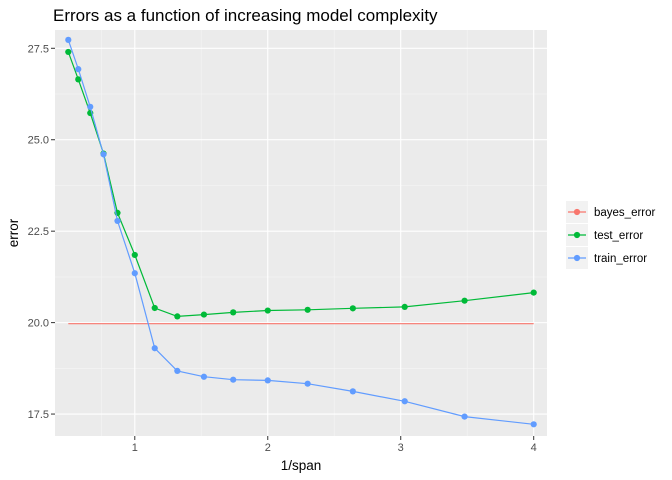  I want to click on x-tick-label: 3, so click(401, 448).